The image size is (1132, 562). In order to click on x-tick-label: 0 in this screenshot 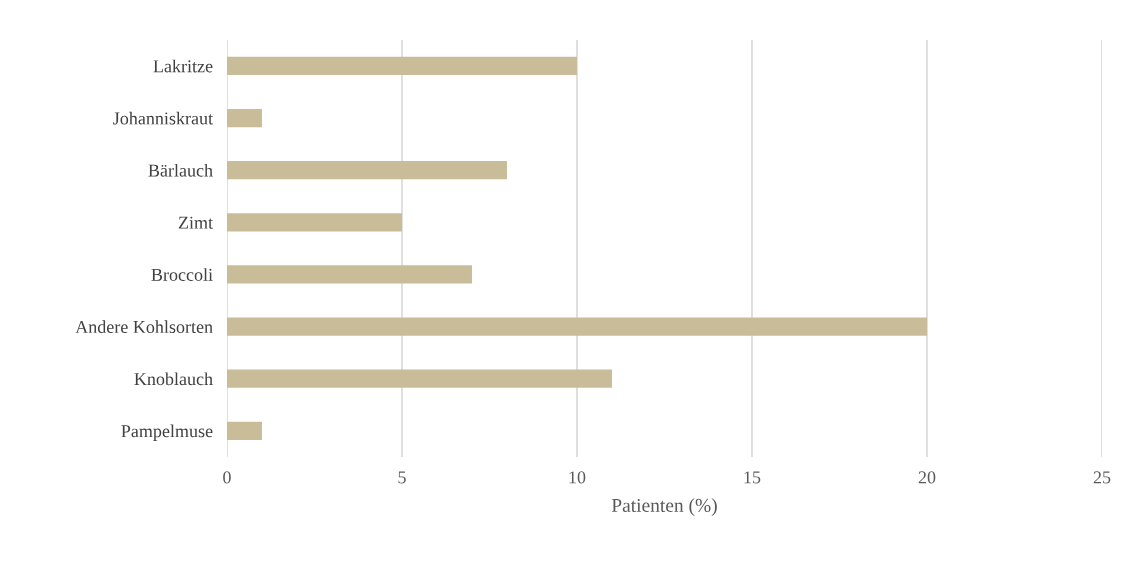, I will do `click(227, 477)`.